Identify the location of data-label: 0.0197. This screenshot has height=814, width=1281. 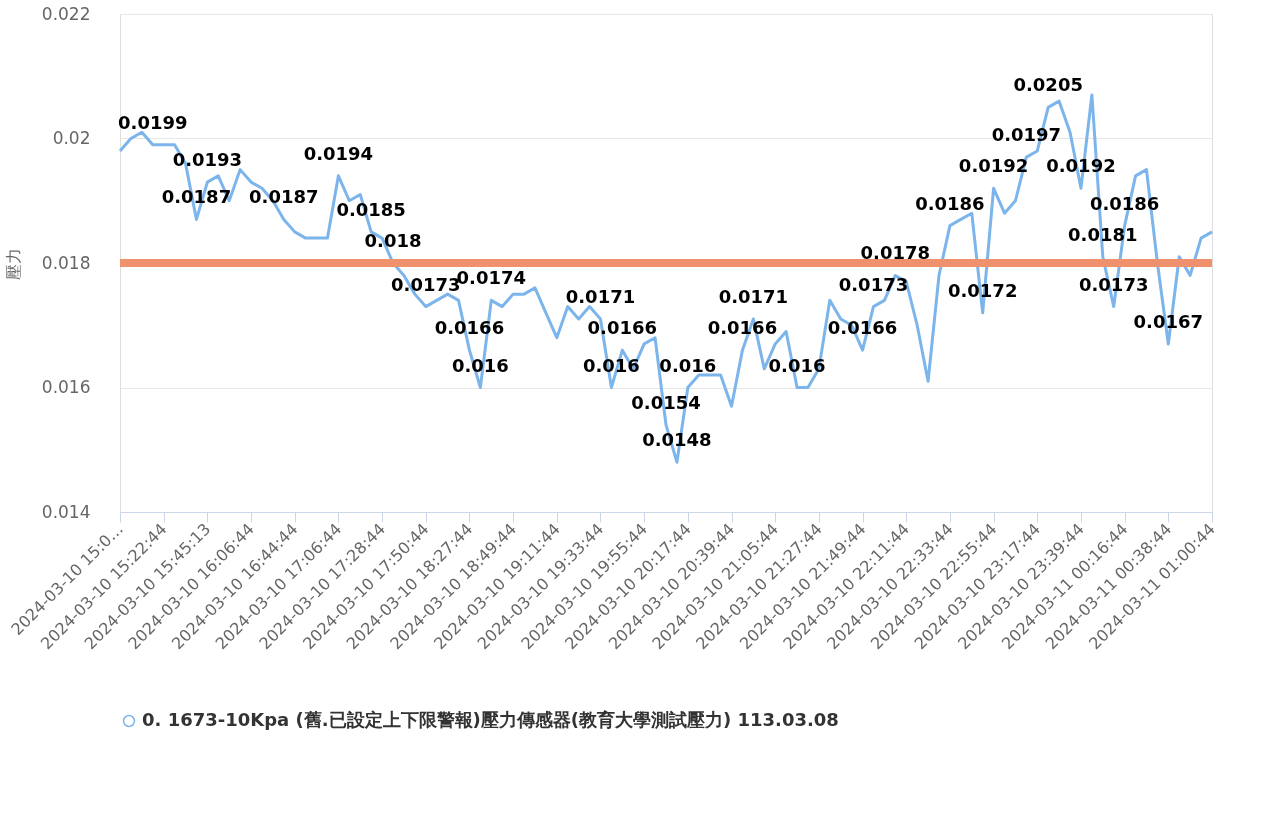
(1026, 135).